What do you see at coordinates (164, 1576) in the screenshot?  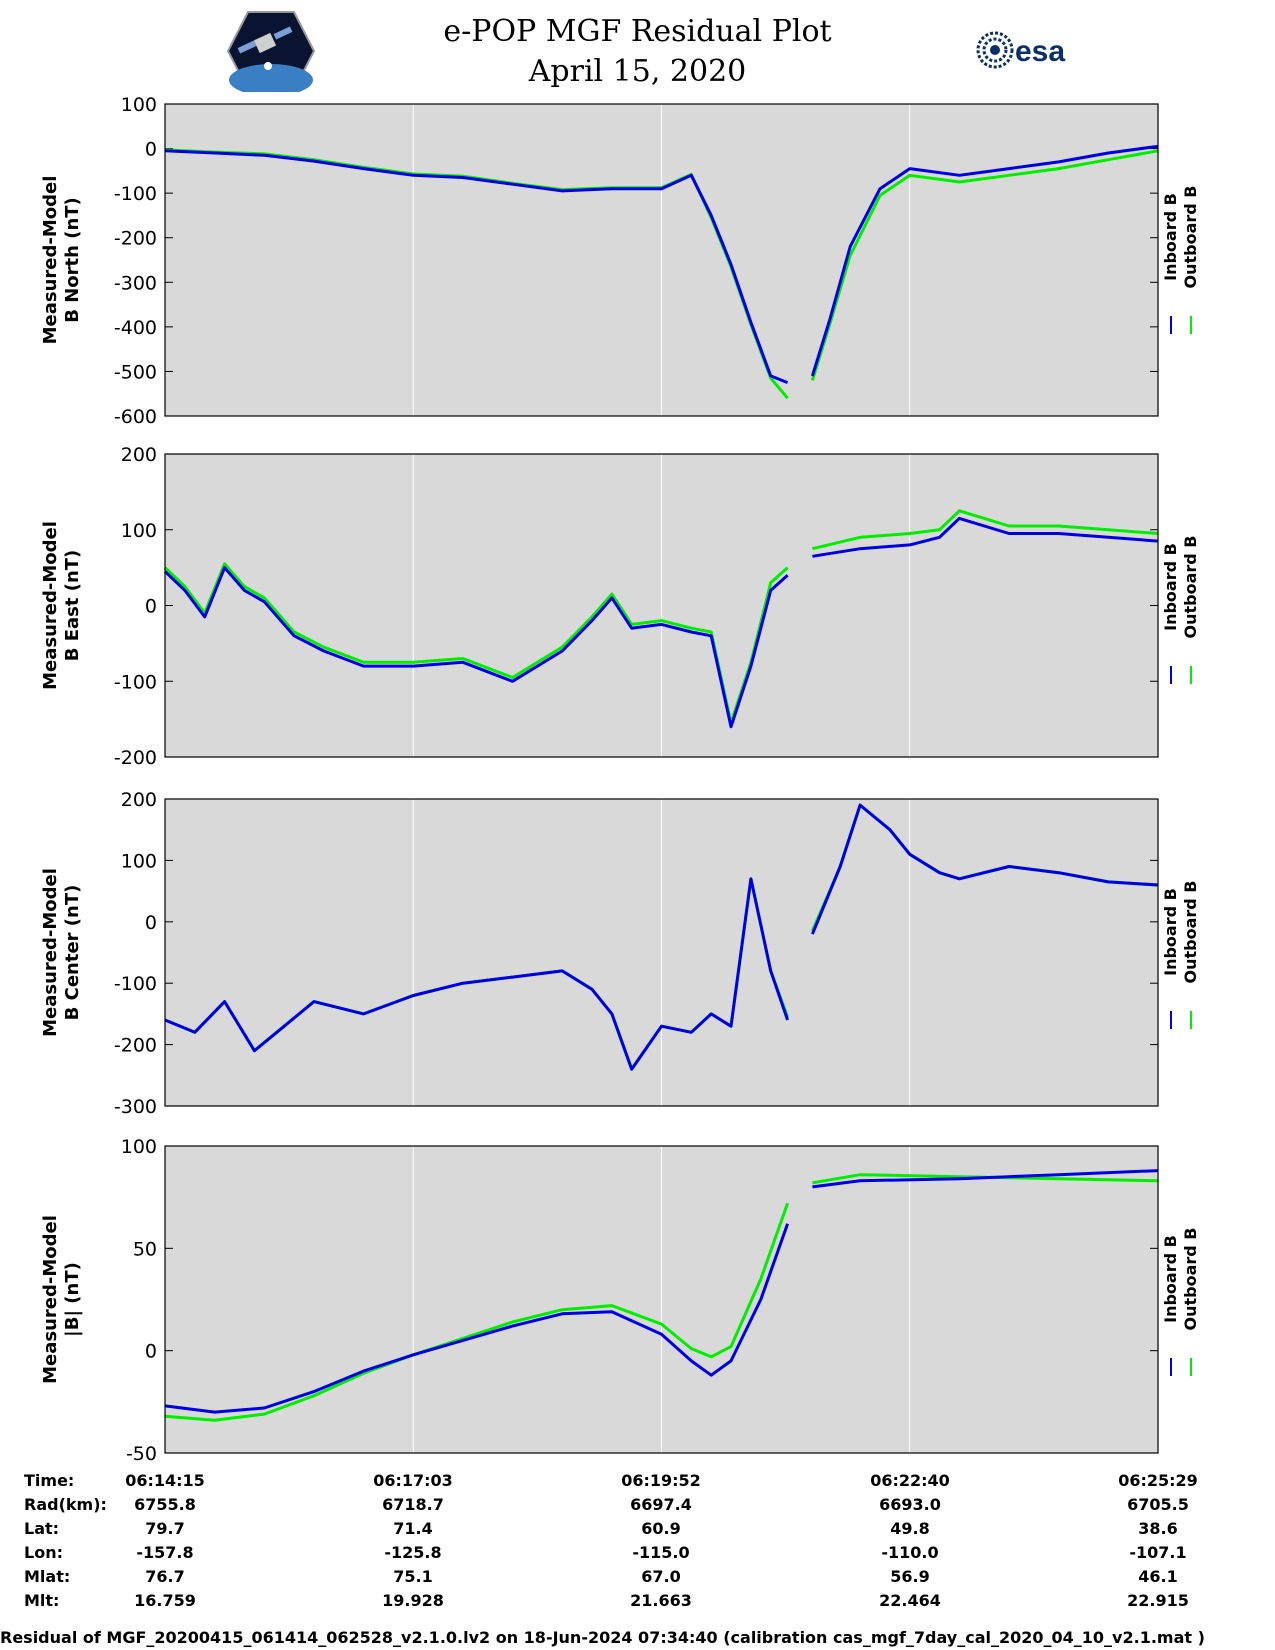 I see `table-cell-1-5: 76.7` at bounding box center [164, 1576].